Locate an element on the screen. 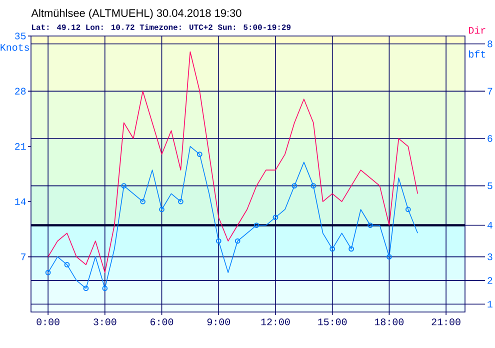 This screenshot has height=348, width=495. y-tick-label: 7 is located at coordinates (23, 257).